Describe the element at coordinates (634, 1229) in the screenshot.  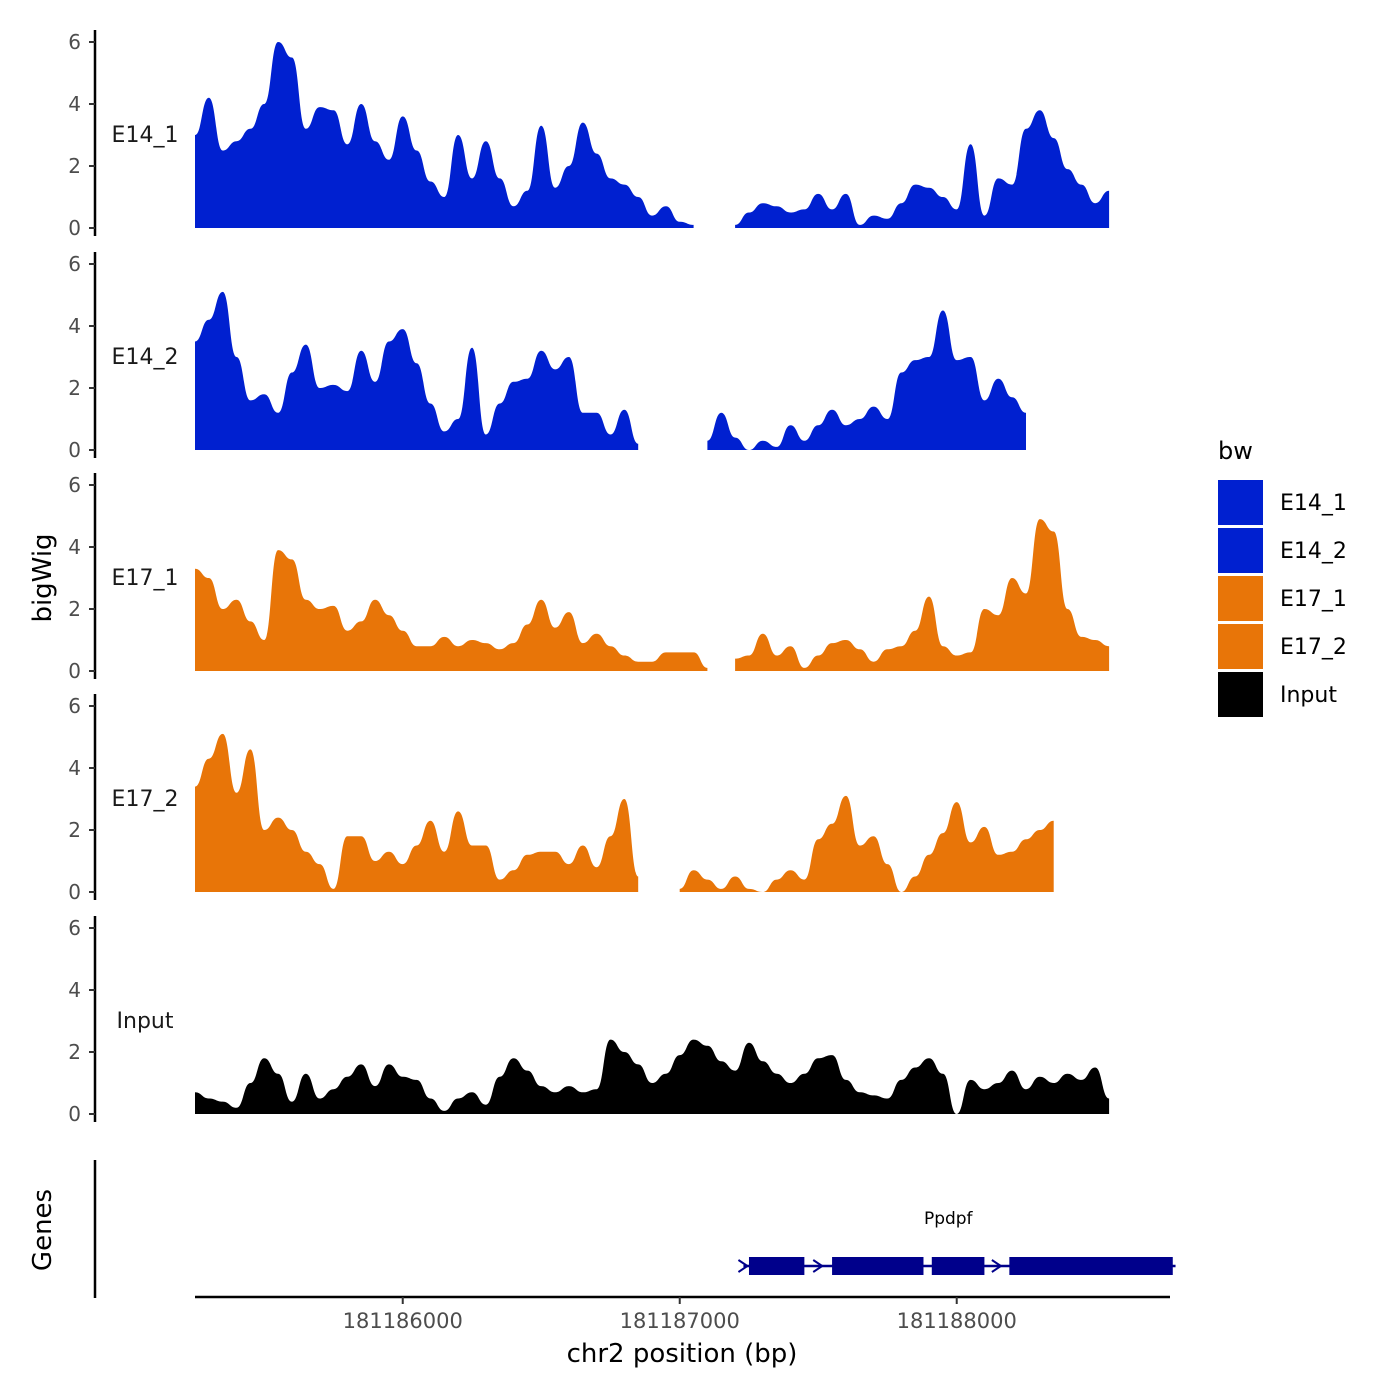
I see `genes-panel: Ppdpf` at that location.